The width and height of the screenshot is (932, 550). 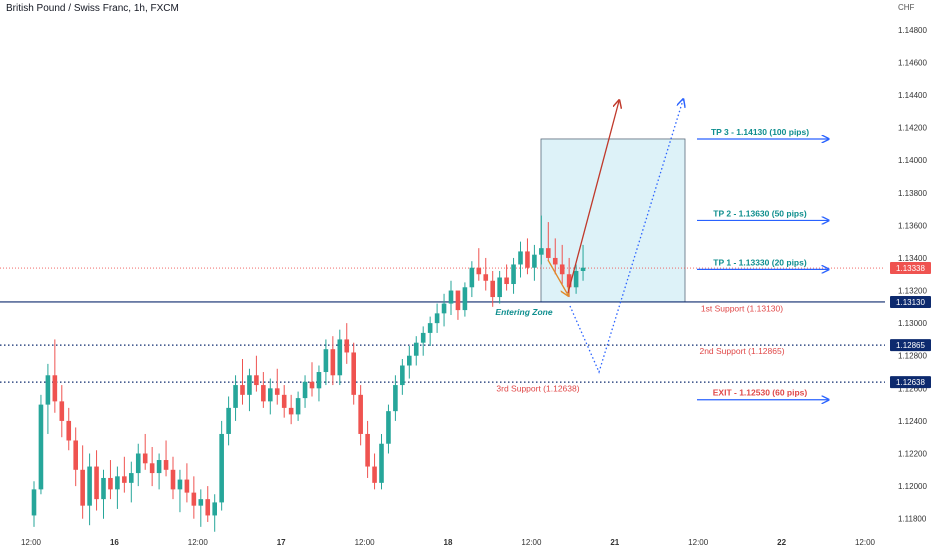 What do you see at coordinates (912, 160) in the screenshot?
I see `price-tick: 1.14000` at bounding box center [912, 160].